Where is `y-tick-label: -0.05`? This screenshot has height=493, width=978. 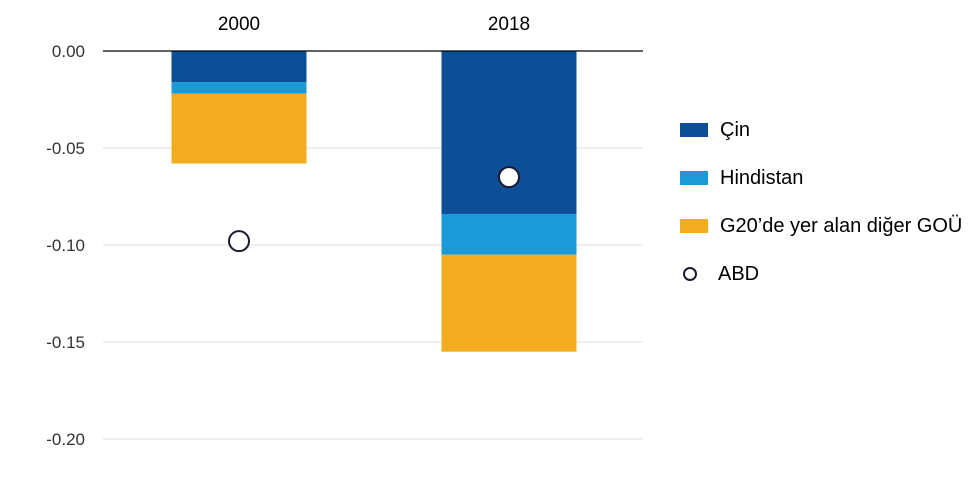
y-tick-label: -0.05 is located at coordinates (65, 148).